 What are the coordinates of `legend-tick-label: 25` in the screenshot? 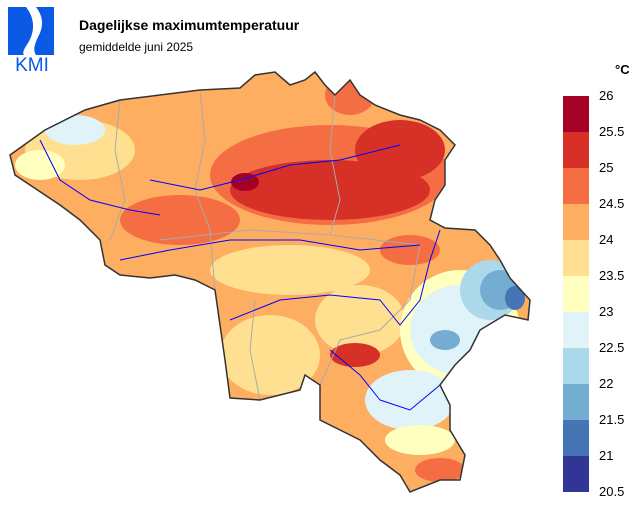 It's located at (606, 167).